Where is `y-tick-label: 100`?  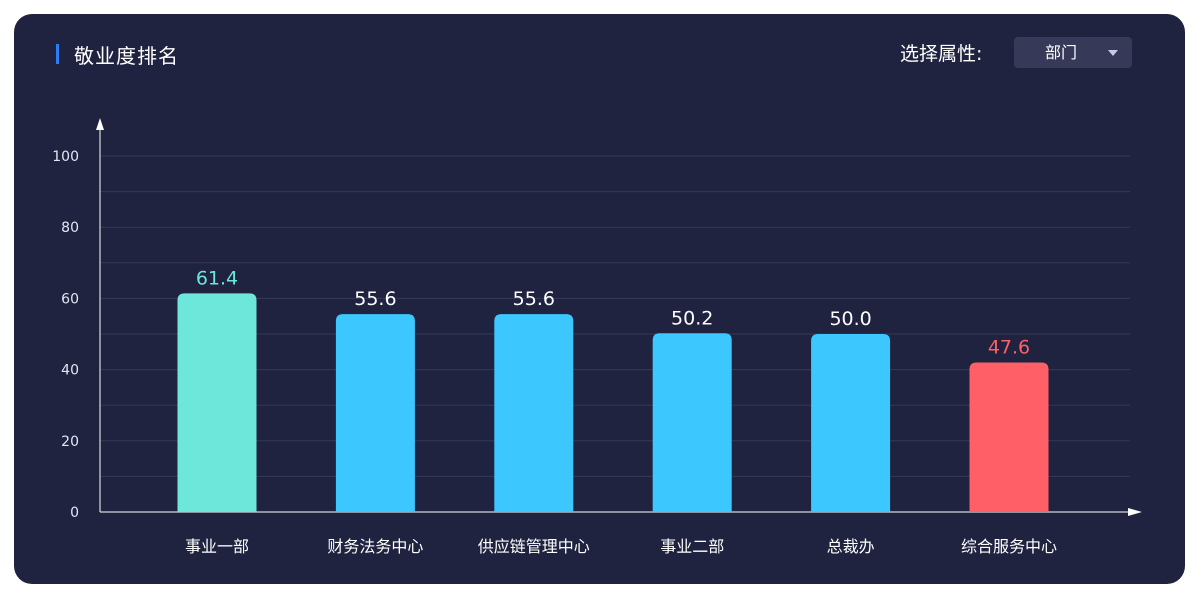 y-tick-label: 100 is located at coordinates (65, 157).